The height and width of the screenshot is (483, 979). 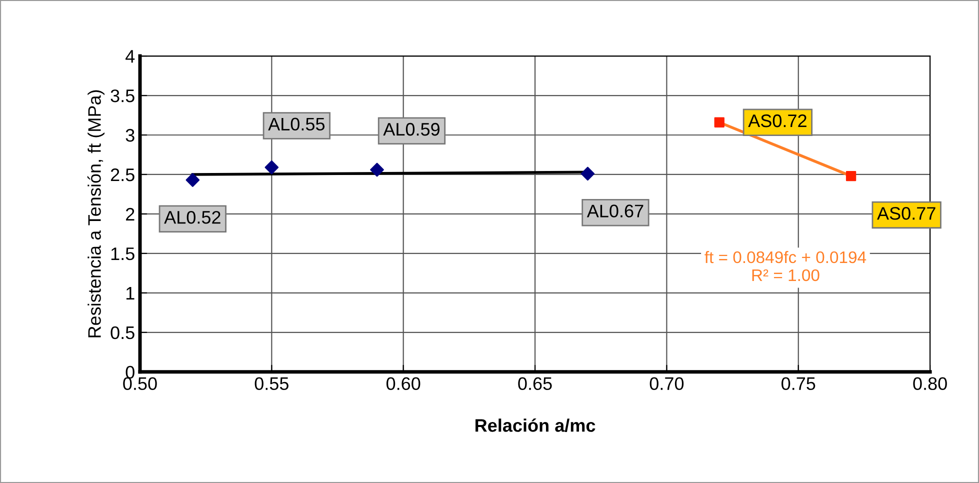 I want to click on x-tick-label: 0.75, so click(x=799, y=383).